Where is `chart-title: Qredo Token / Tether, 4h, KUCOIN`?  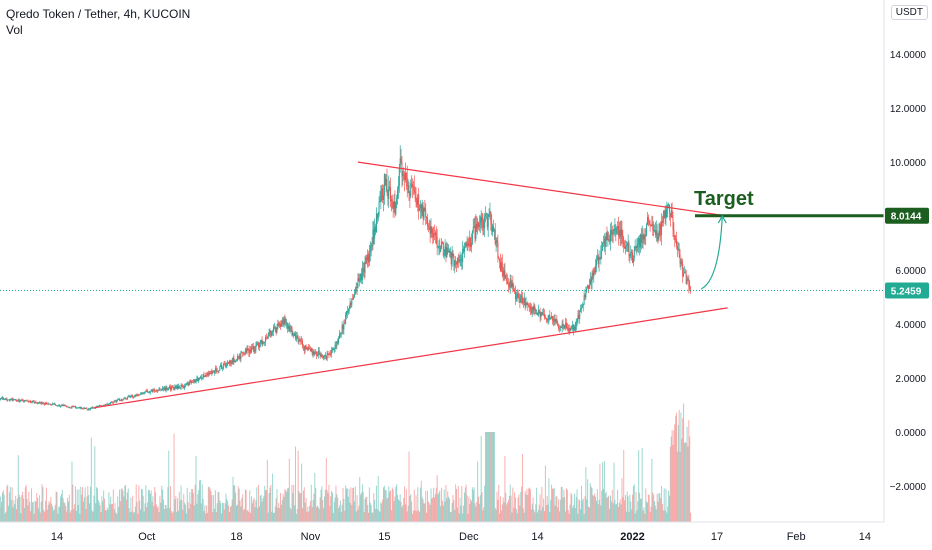
chart-title: Qredo Token / Tether, 4h, KUCOIN is located at coordinates (98, 14).